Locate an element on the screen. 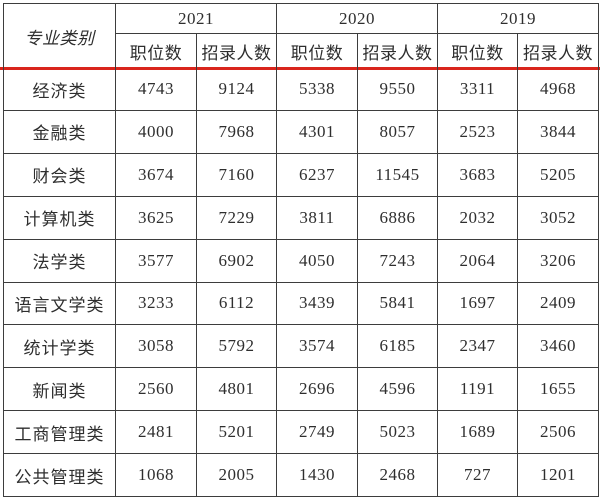 The image size is (600, 499). value-cell: 2560 is located at coordinates (156, 389).